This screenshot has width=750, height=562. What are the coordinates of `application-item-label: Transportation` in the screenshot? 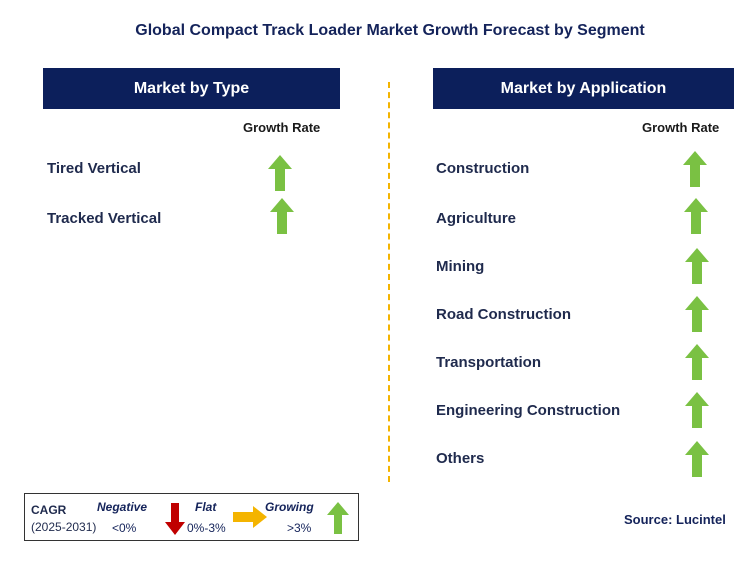 It's located at (489, 362).